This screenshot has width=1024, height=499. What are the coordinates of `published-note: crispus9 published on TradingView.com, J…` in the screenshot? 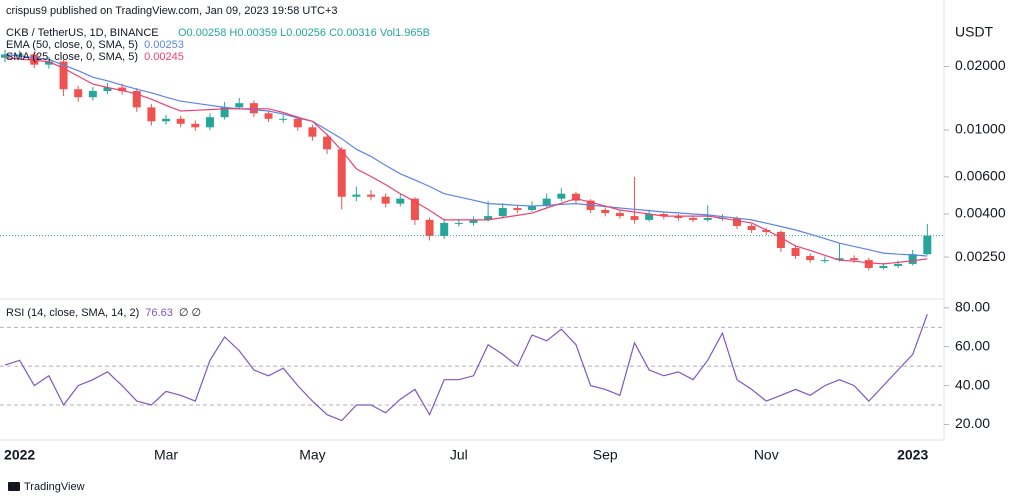 It's located at (172, 11).